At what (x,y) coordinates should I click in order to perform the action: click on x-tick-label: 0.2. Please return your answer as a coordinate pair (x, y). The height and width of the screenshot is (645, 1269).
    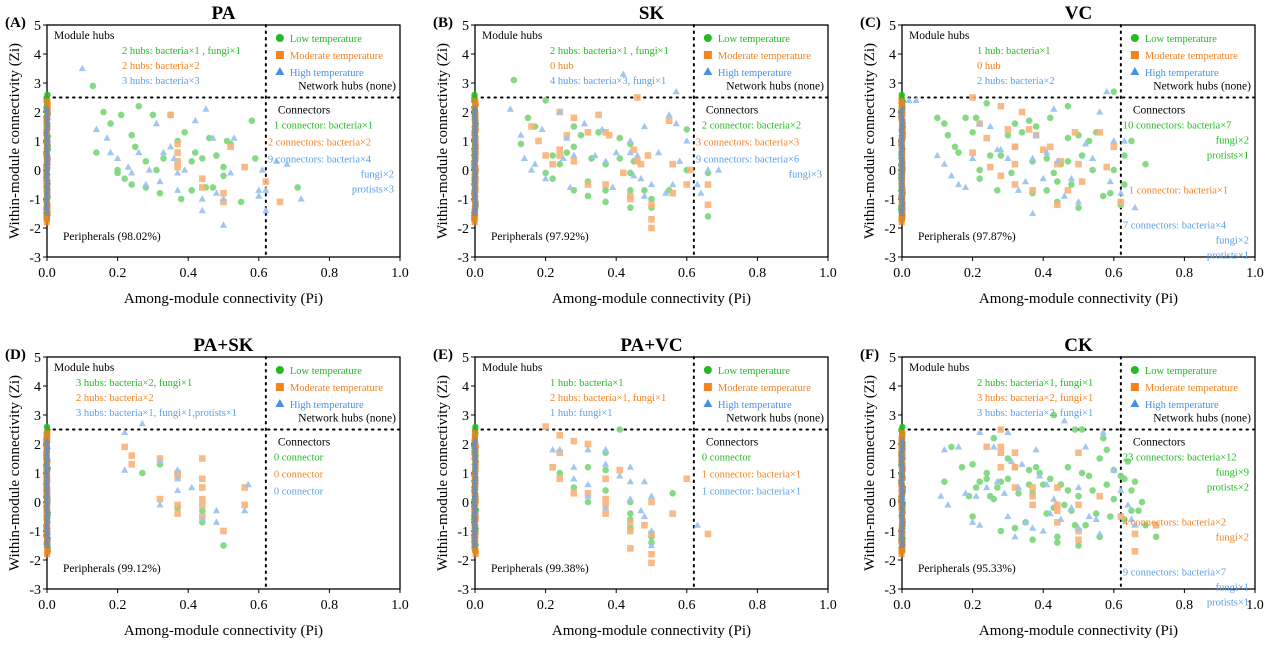
    Looking at the image, I should click on (546, 273).